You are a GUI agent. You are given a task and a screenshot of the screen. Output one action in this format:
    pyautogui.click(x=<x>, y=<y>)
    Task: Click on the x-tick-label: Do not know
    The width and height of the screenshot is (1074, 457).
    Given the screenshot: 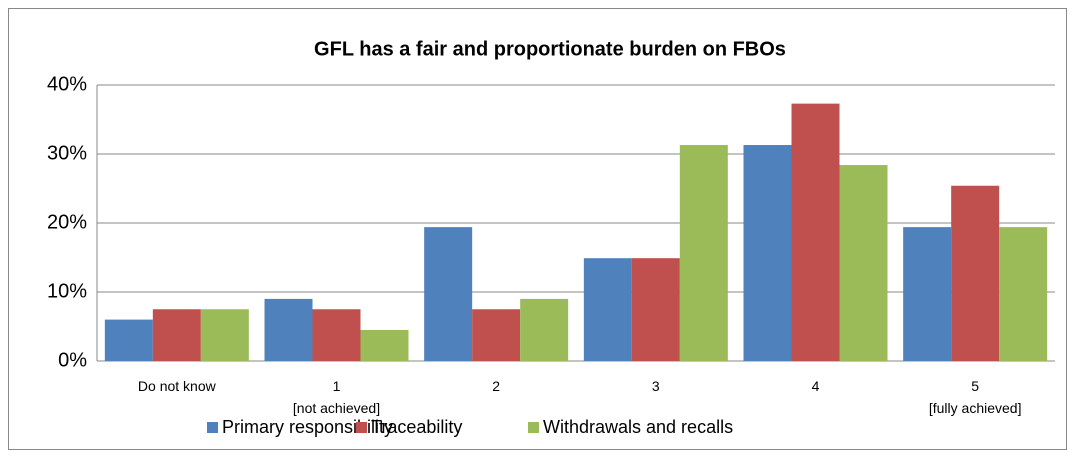 What is the action you would take?
    pyautogui.click(x=177, y=386)
    